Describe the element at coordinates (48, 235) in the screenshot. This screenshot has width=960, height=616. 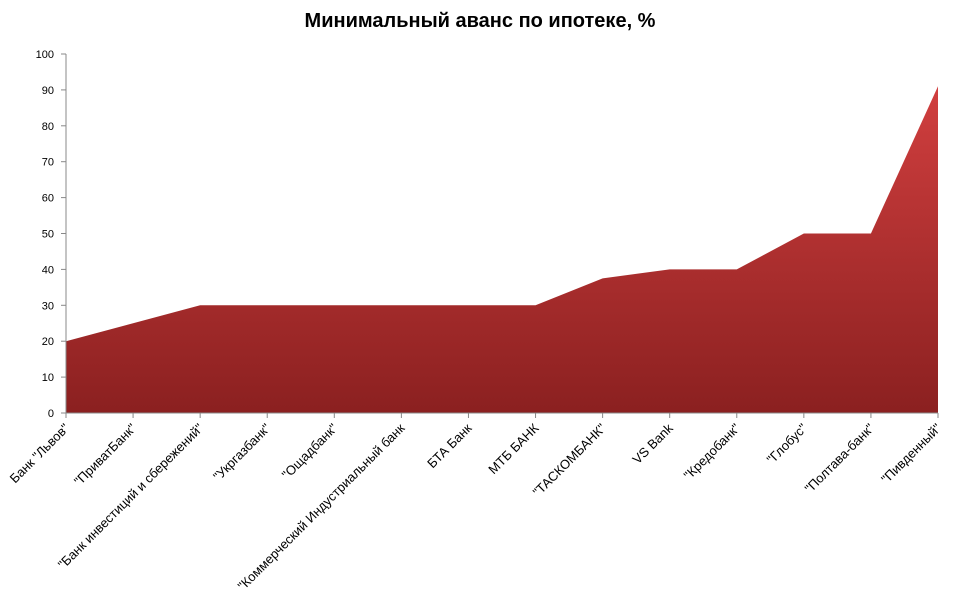
I see `y-tick-label: 50` at that location.